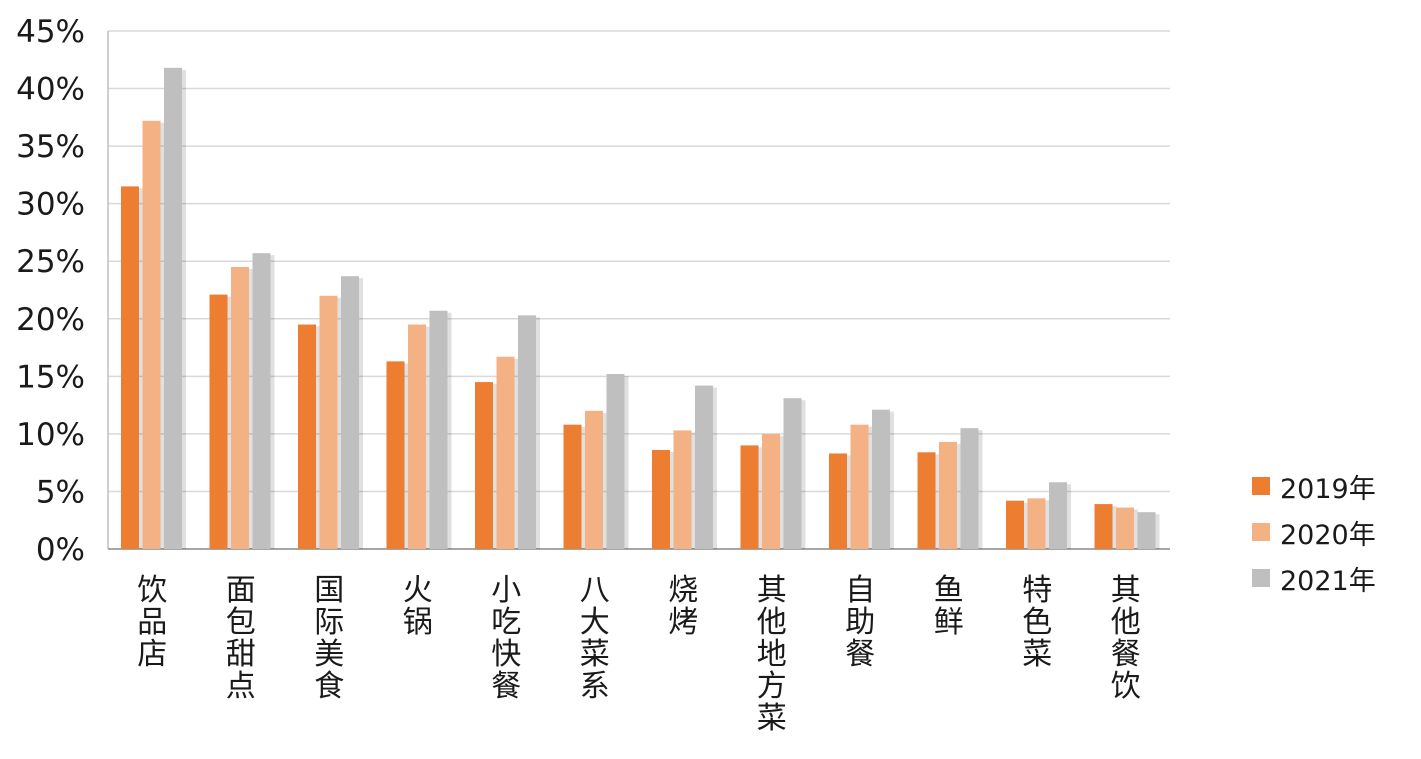 Image resolution: width=1421 pixels, height=759 pixels. What do you see at coordinates (1328, 581) in the screenshot?
I see `legend-label: 2021年` at bounding box center [1328, 581].